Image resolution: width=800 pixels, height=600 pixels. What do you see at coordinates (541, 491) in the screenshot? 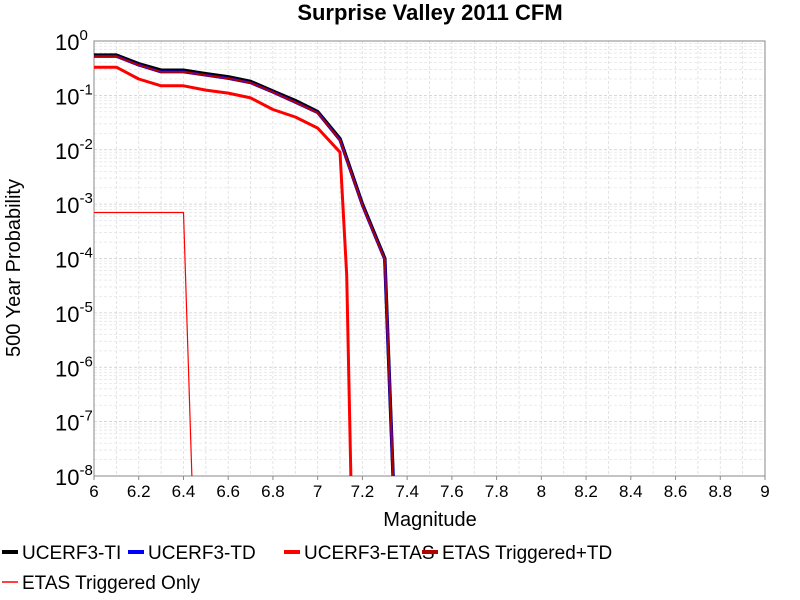
I see `x-tick-label: 8` at bounding box center [541, 491].